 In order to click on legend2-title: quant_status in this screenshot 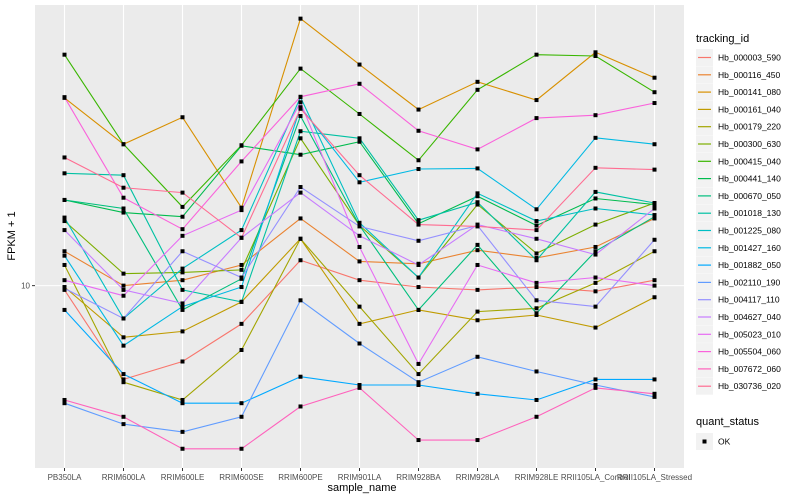, I will do `click(727, 422)`.